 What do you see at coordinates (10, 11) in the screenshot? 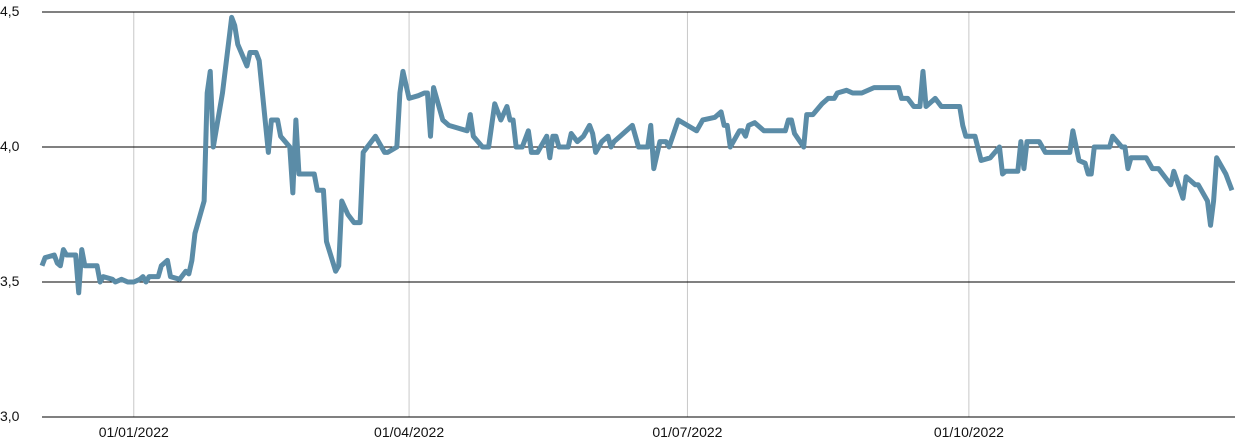
I see `y-tick-label: 4,5` at bounding box center [10, 11].